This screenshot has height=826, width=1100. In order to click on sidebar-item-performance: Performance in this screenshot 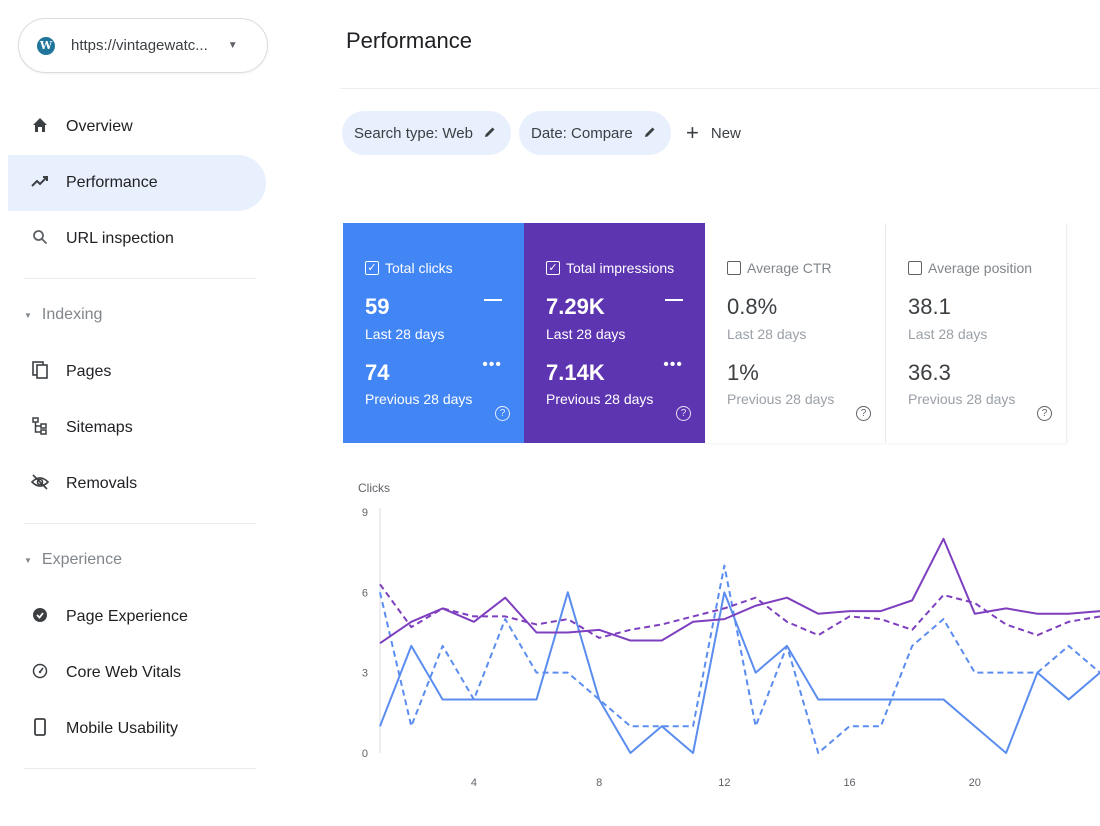, I will do `click(137, 183)`.